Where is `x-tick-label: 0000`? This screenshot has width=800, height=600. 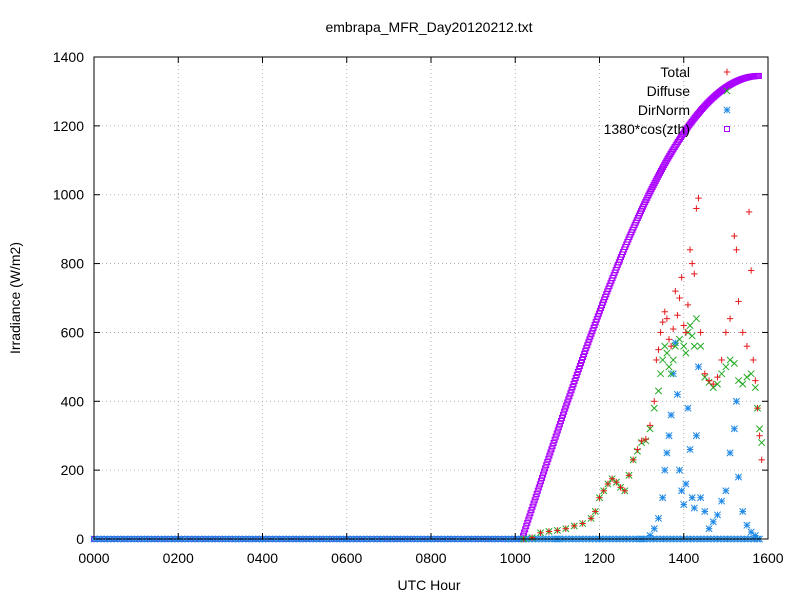
x-tick-label: 0000 is located at coordinates (93, 558).